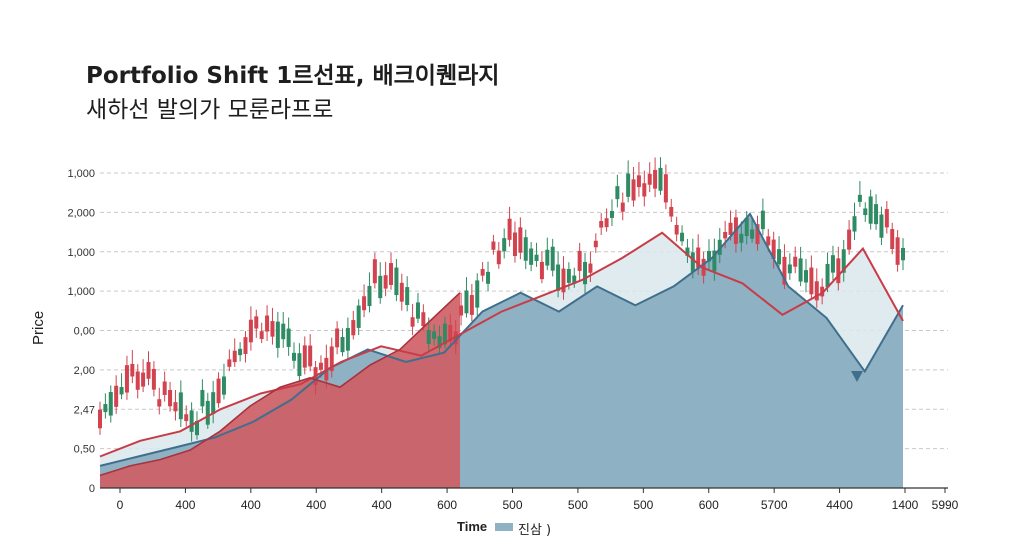  What do you see at coordinates (774, 505) in the screenshot?
I see `x-tick-label: 5700` at bounding box center [774, 505].